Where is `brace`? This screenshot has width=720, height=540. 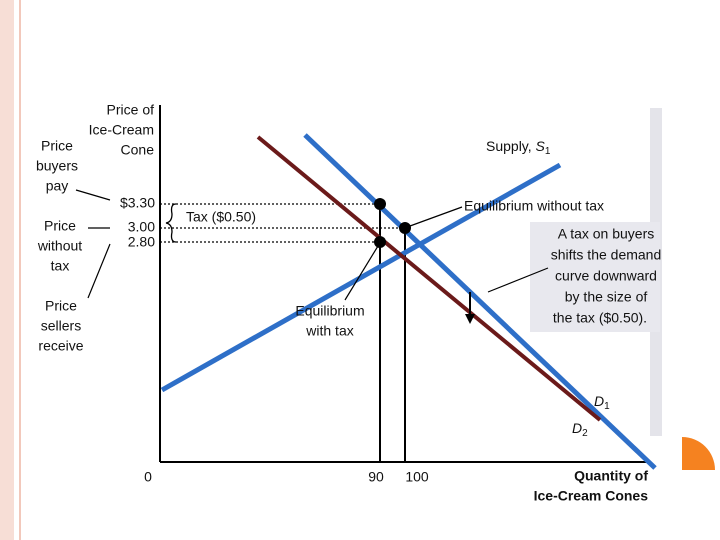
brace is located at coordinates (171, 223).